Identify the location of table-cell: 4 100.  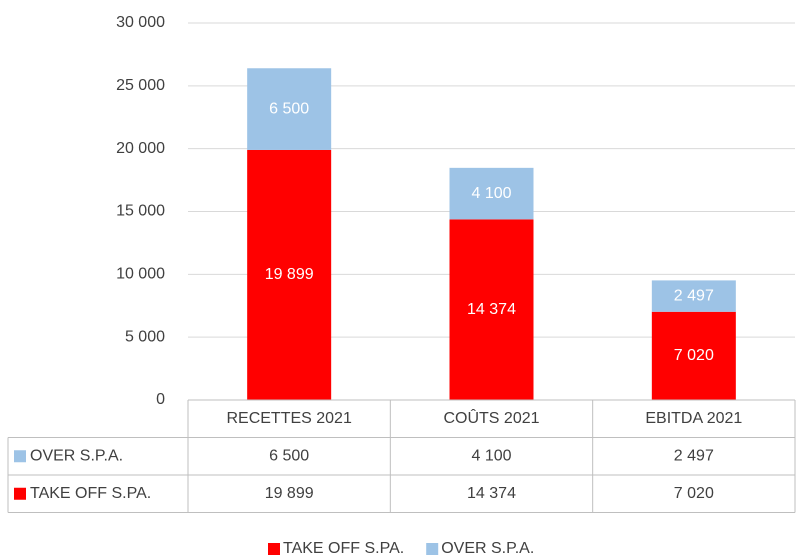
(491, 455).